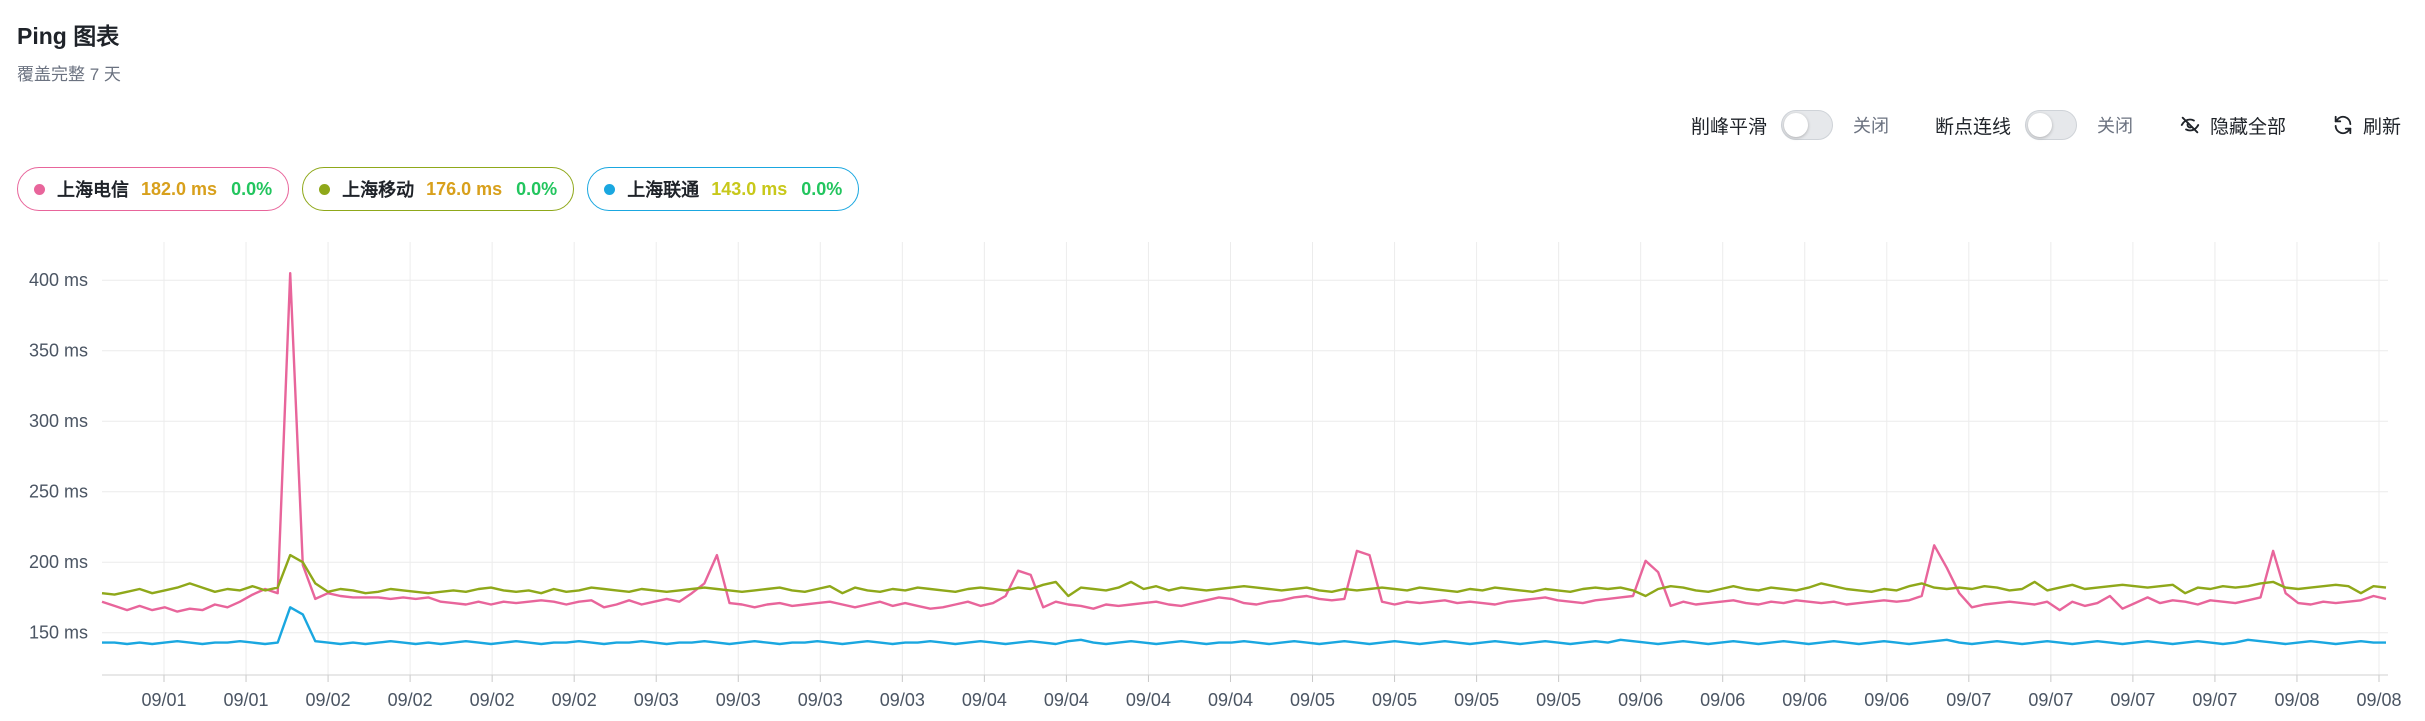 Image resolution: width=2425 pixels, height=721 pixels. Describe the element at coordinates (58, 351) in the screenshot. I see `y-tick-label: 350 ms` at that location.